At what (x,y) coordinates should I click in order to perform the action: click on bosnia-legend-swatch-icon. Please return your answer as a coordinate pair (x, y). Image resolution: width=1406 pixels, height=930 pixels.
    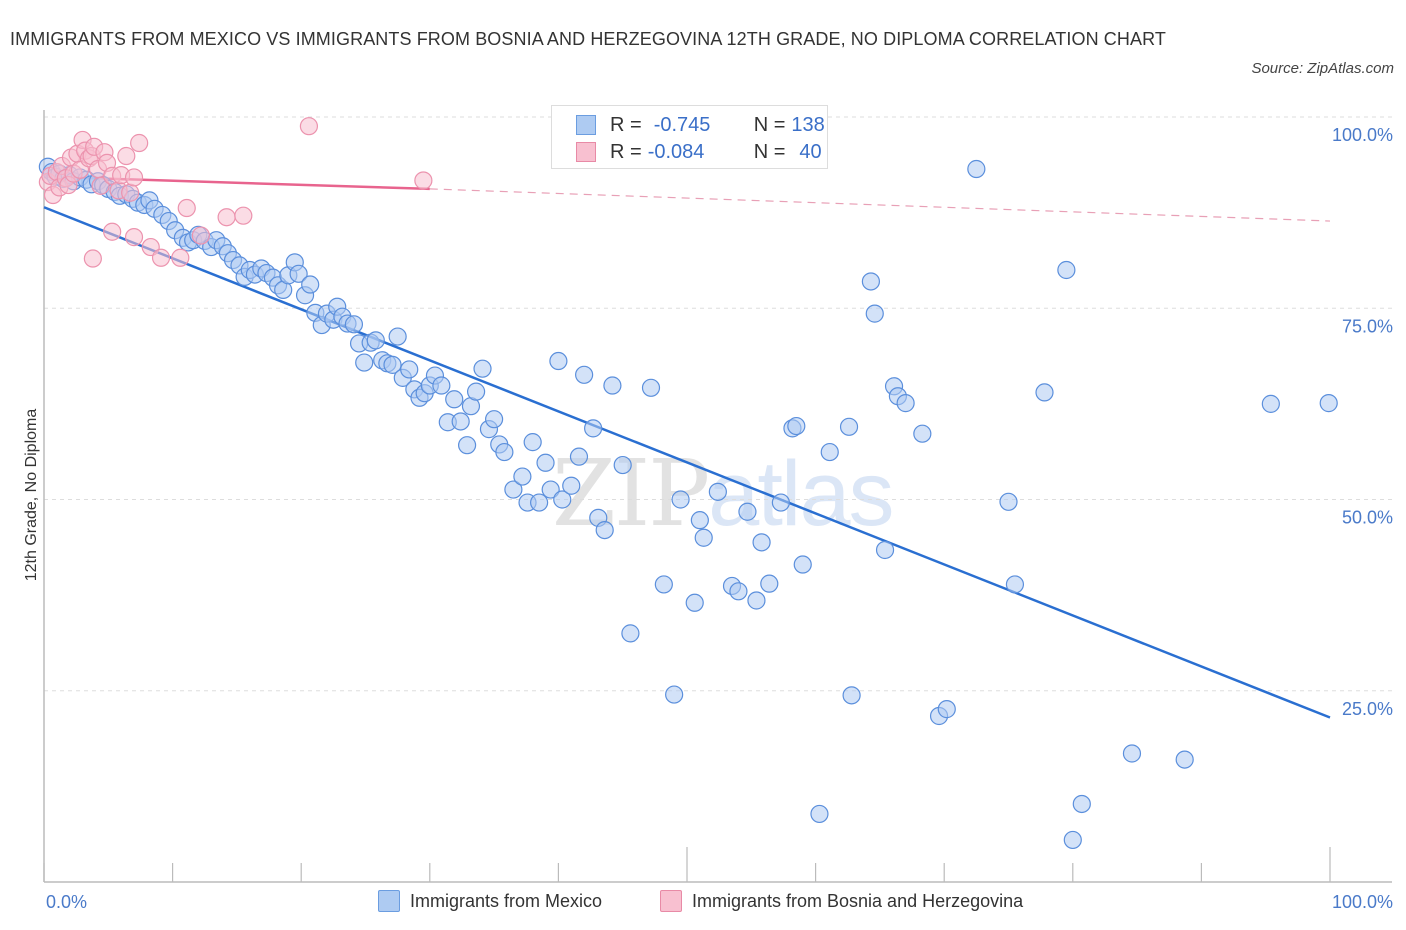
    Looking at the image, I should click on (671, 901).